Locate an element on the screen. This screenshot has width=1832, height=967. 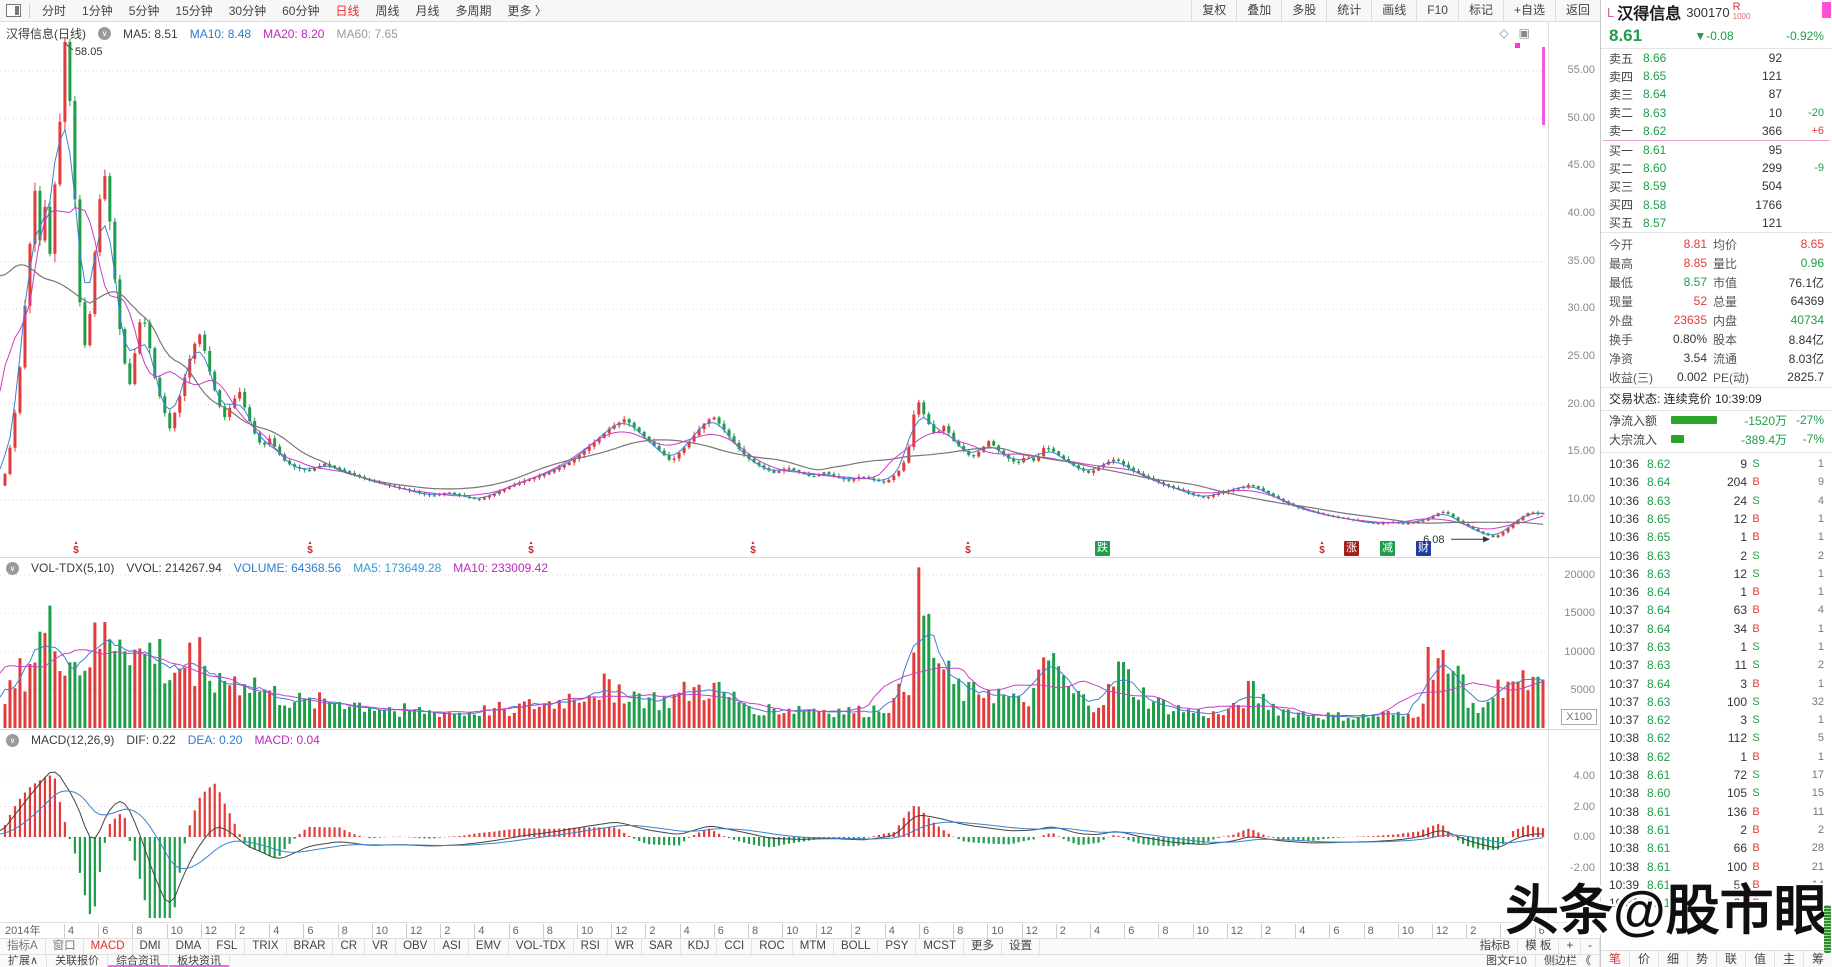
indicator-tab-PSY: PSY is located at coordinates (897, 946).